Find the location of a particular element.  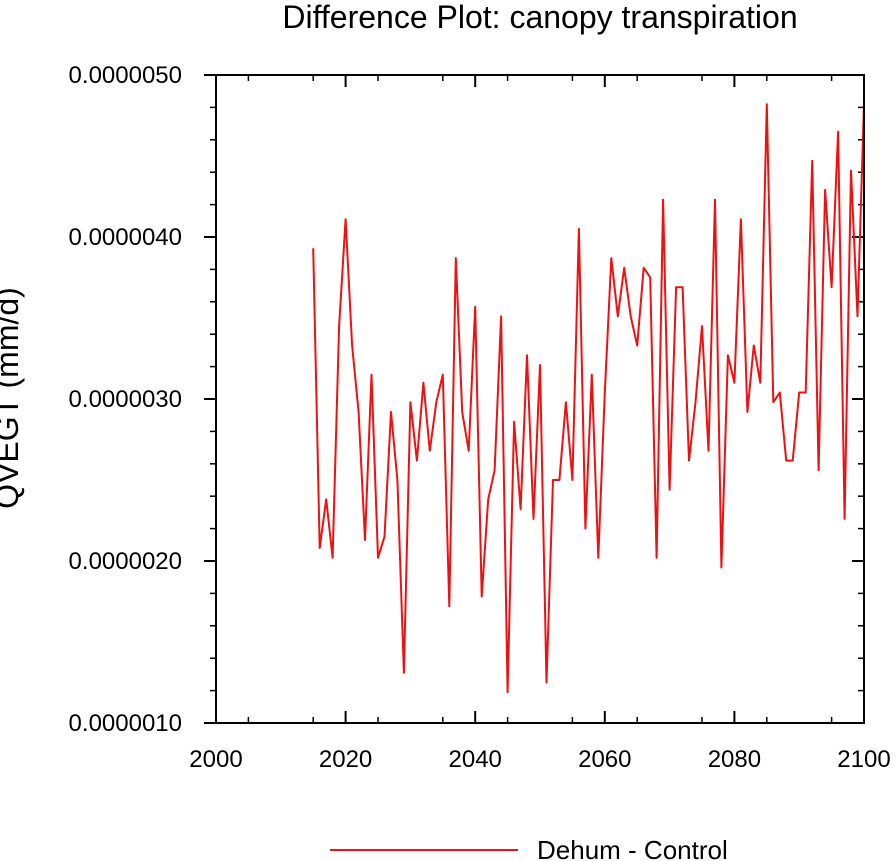

x-tick-label: 2060 is located at coordinates (604, 759).